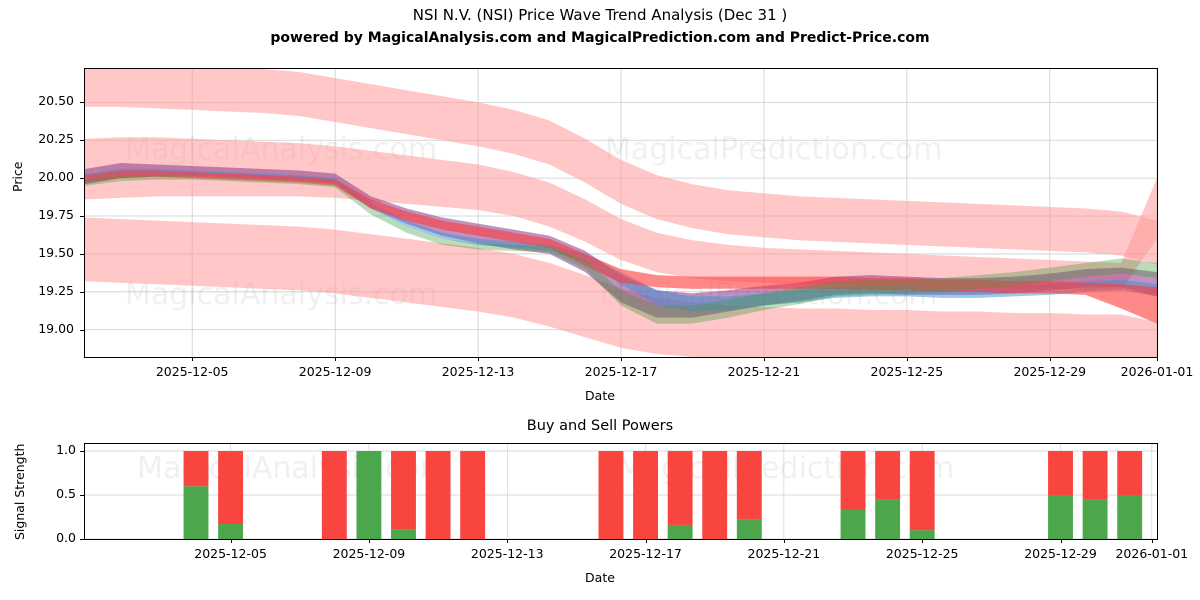 The height and width of the screenshot is (600, 1200). Describe the element at coordinates (907, 371) in the screenshot. I see `price-x-tick-label: 2025-12-25` at that location.